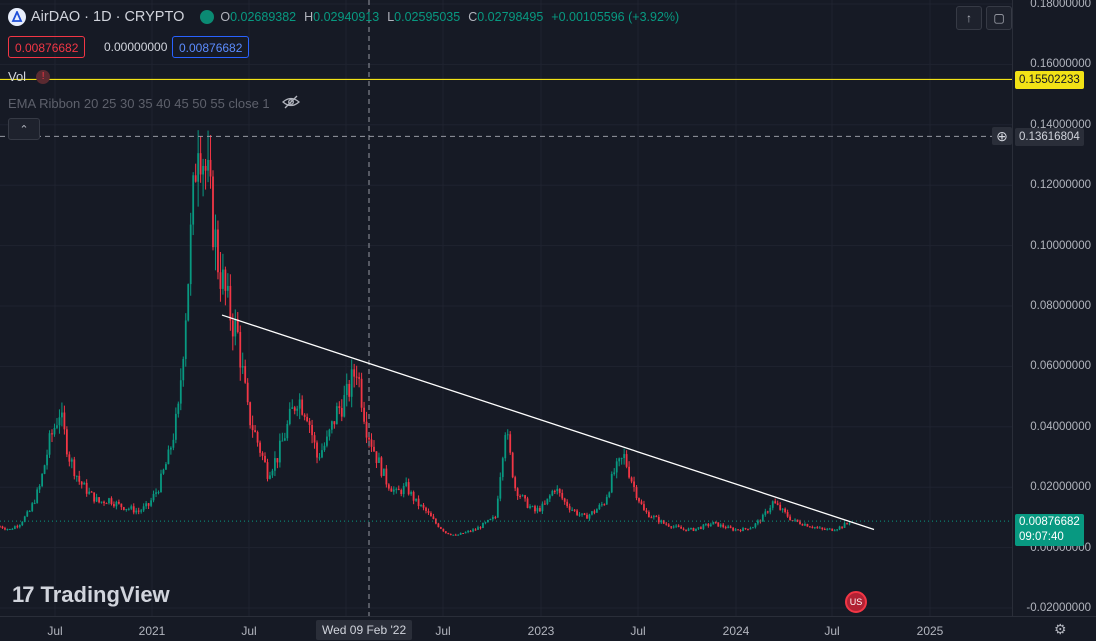 Image resolution: width=1096 pixels, height=641 pixels. I want to click on time-tick-label: 2021, so click(152, 631).